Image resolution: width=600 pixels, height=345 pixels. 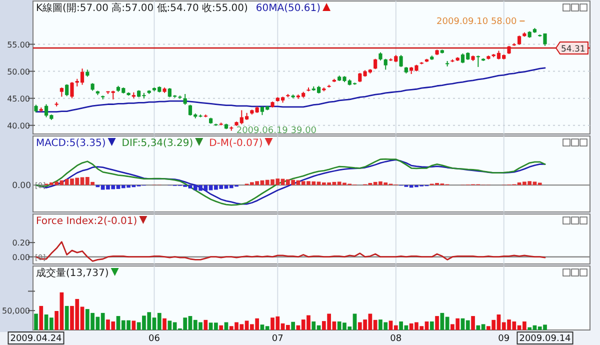 I want to click on x-tick-label: 06, so click(x=154, y=339).